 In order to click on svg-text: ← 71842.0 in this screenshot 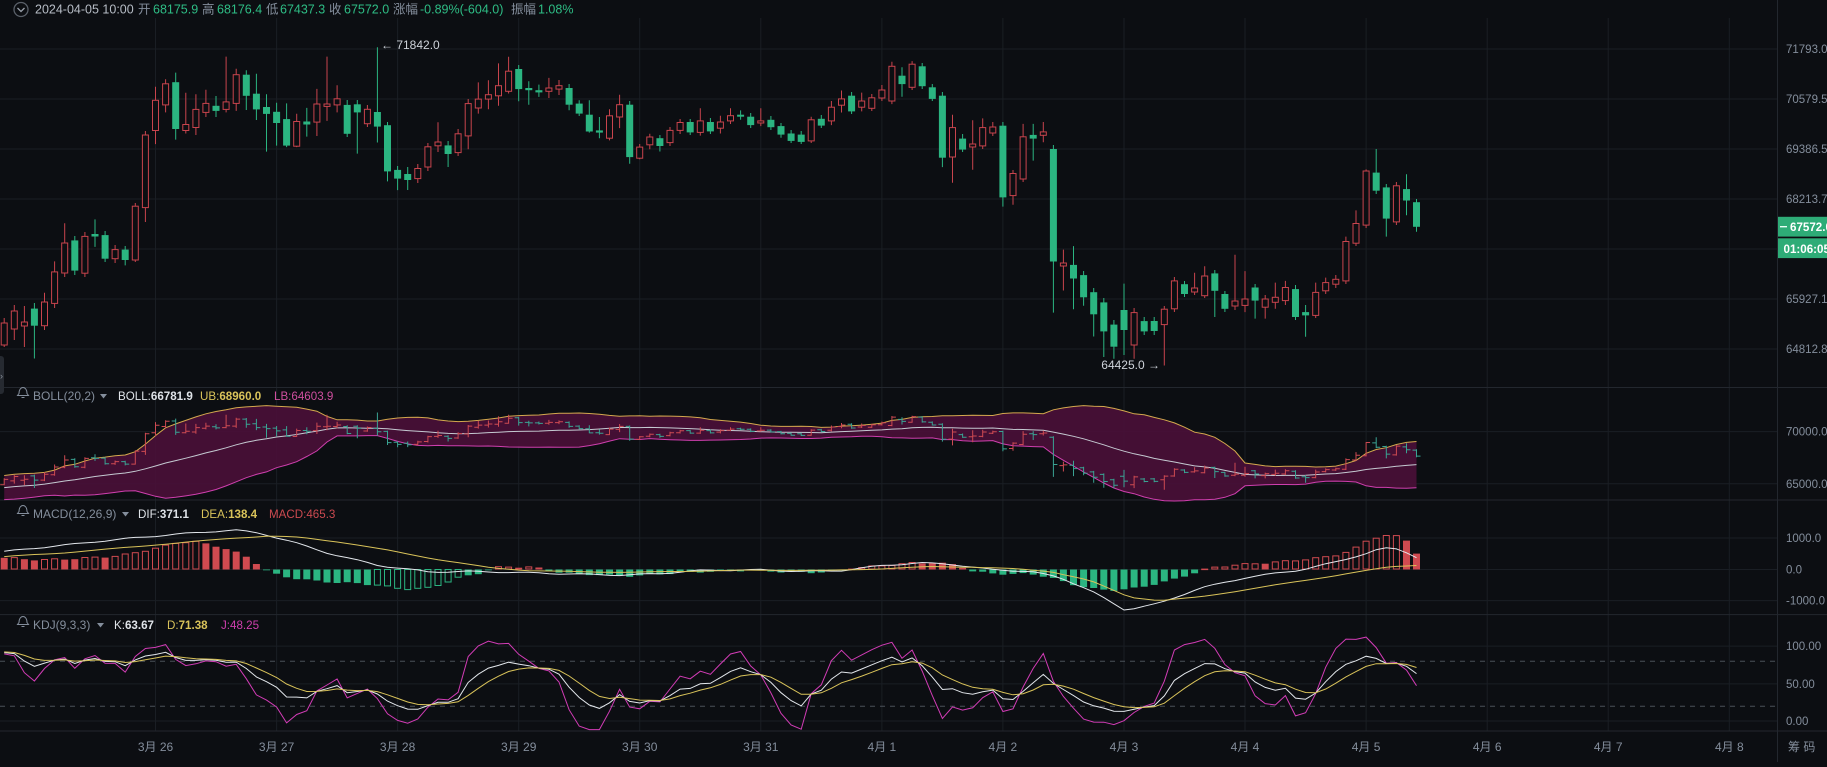, I will do `click(410, 45)`.